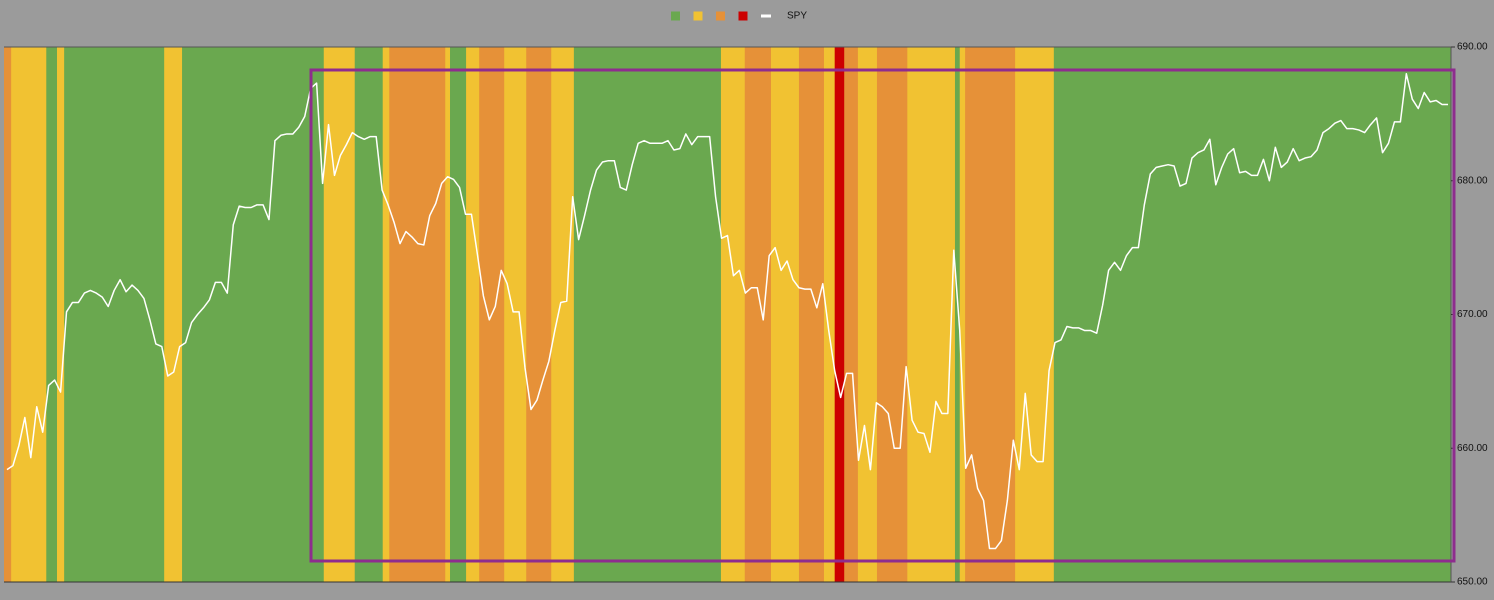 Image resolution: width=1494 pixels, height=600 pixels. I want to click on legend-label: SPY, so click(797, 16).